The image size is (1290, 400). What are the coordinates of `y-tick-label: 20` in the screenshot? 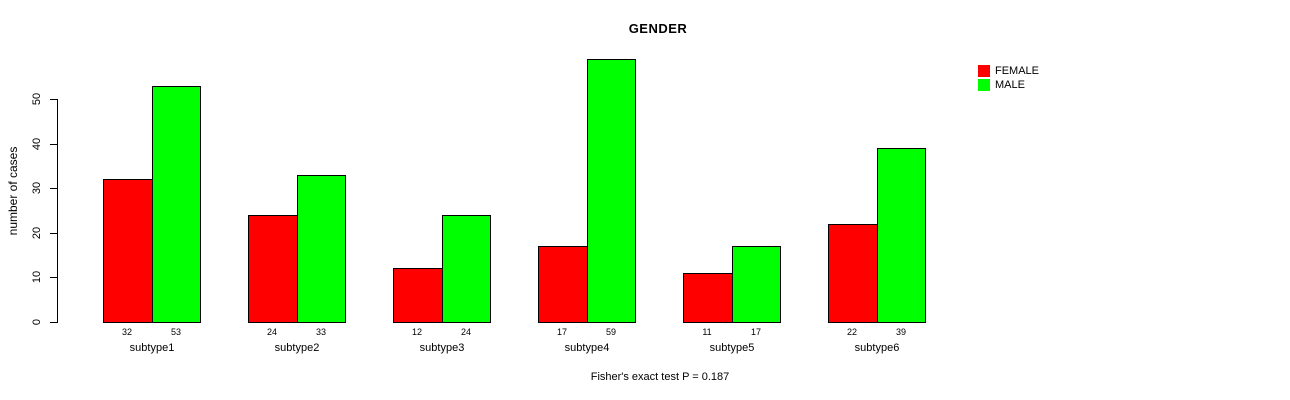 It's located at (37, 233).